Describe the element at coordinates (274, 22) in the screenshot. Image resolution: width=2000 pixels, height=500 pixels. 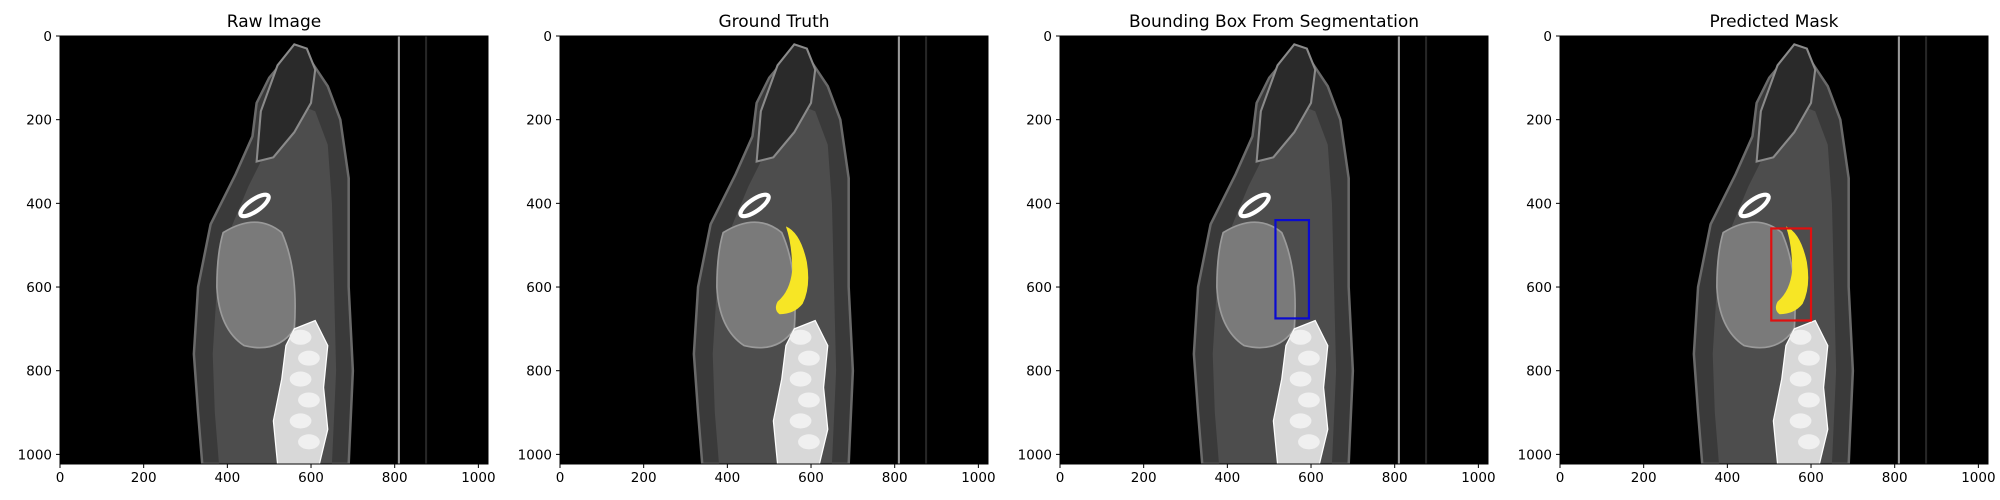
I see `panel-title: Raw Image` at that location.